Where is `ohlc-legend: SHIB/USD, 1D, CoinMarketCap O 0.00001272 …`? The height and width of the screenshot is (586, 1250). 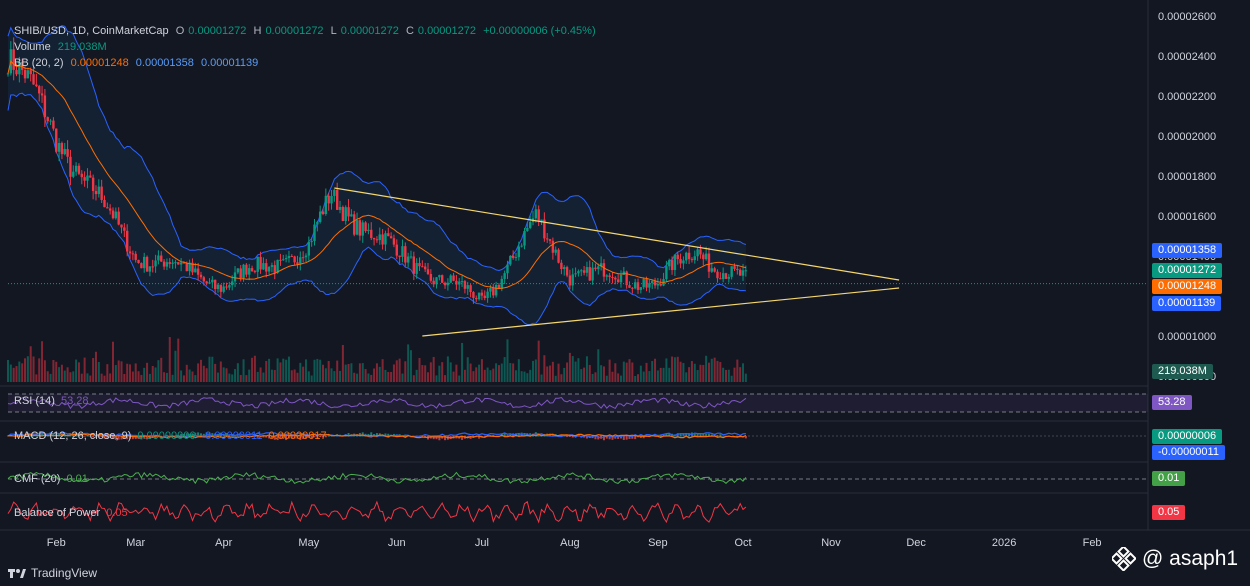 ohlc-legend: SHIB/USD, 1D, CoinMarketCap O 0.00001272 … is located at coordinates (307, 31).